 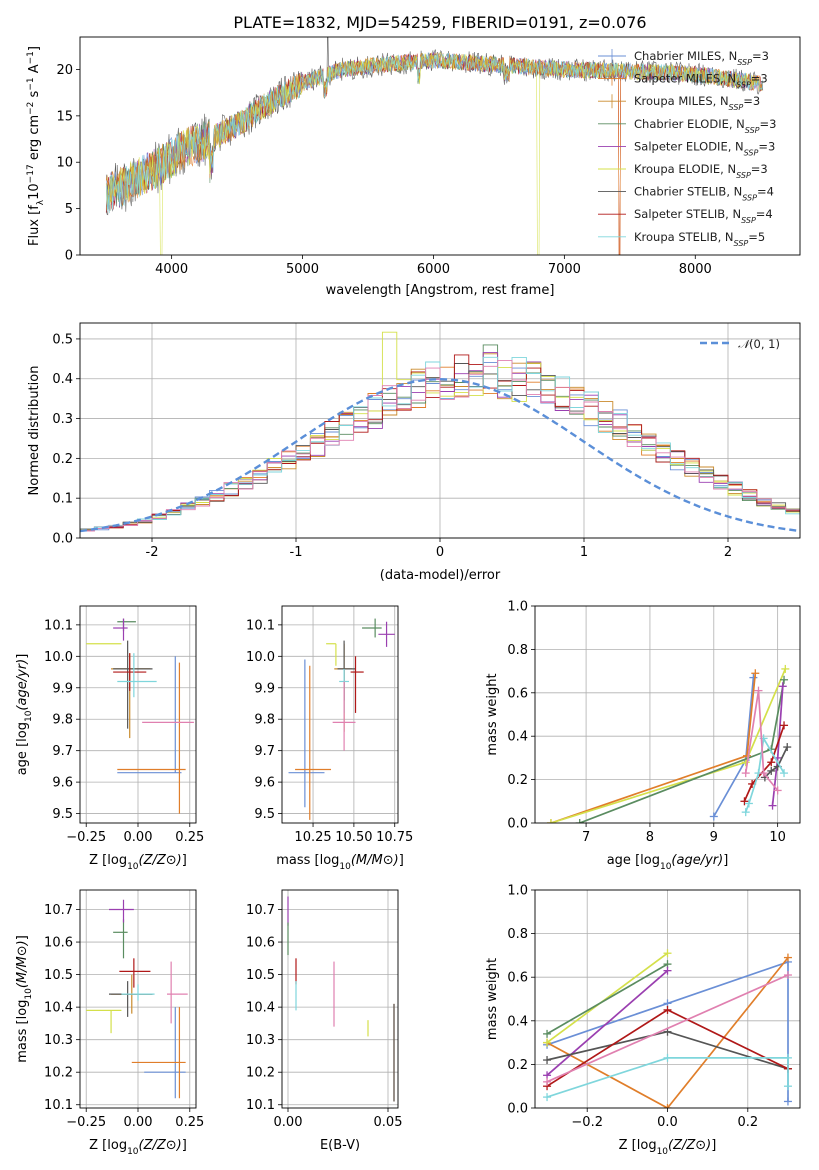 I want to click on x-tick-label: 0.25, so click(x=189, y=837).